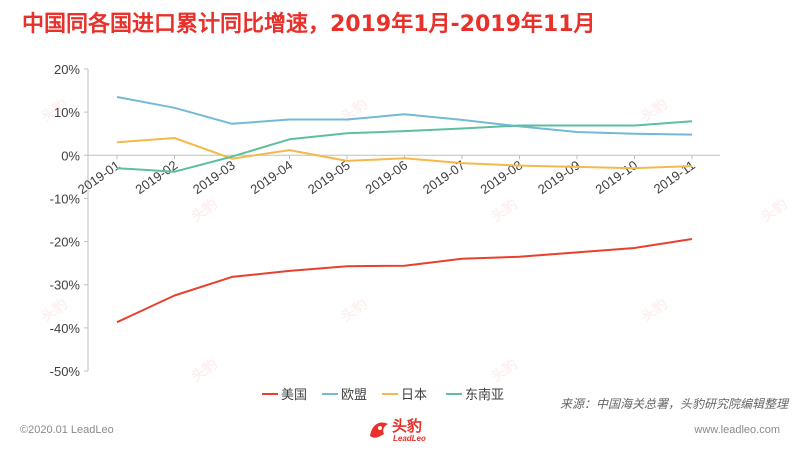 Image resolution: width=800 pixels, height=450 pixels. I want to click on x-tick-label: 2019-11, so click(674, 176).